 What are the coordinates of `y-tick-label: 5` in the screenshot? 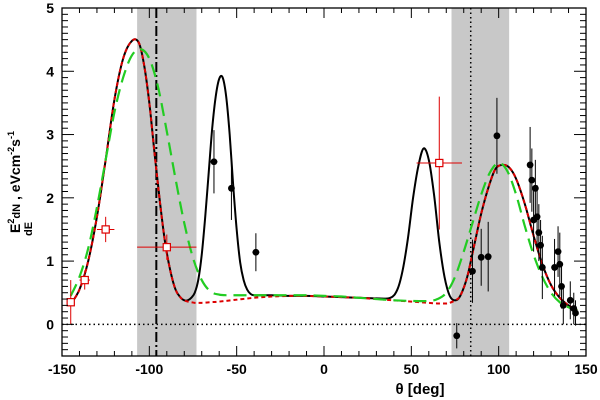 It's located at (50, 8).